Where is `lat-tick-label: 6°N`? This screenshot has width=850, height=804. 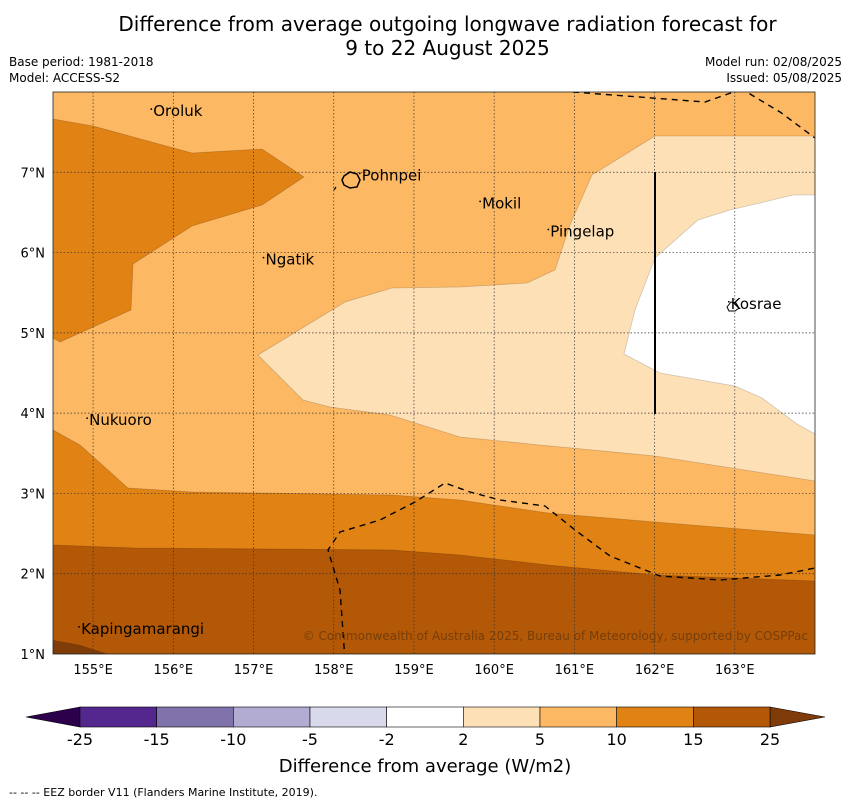
lat-tick-label: 6°N is located at coordinates (33, 254).